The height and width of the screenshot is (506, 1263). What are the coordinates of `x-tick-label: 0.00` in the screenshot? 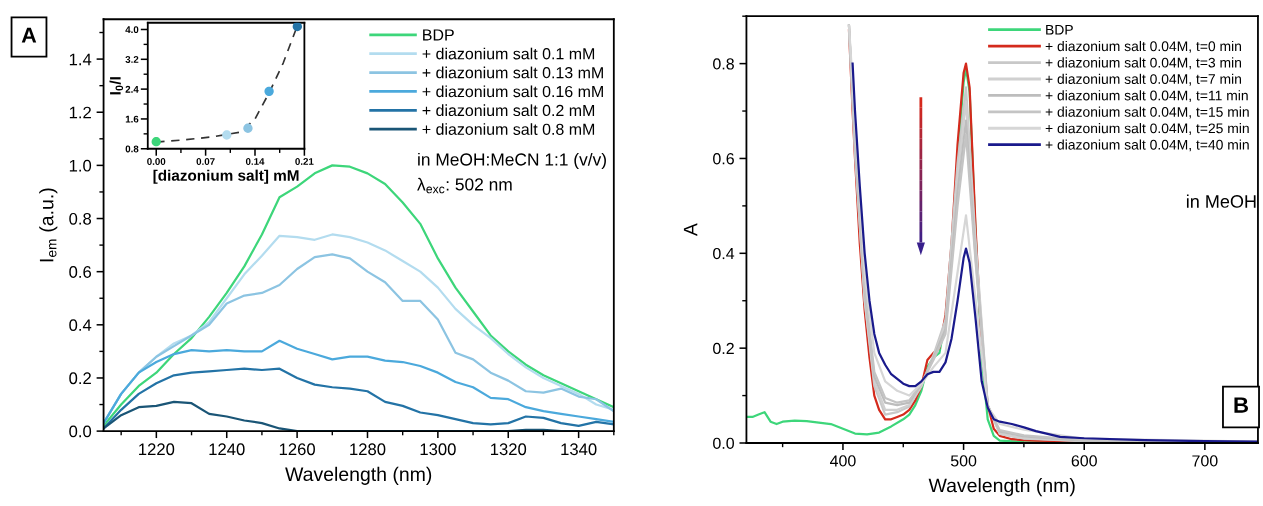 It's located at (156, 161).